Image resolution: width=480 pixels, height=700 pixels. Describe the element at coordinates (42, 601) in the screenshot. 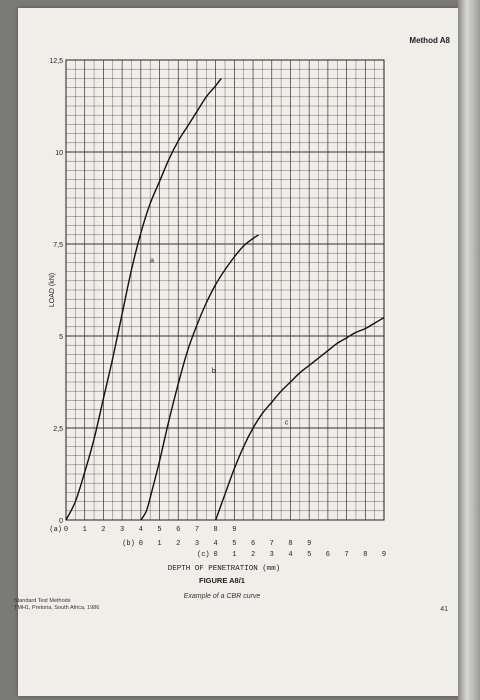

I see `footer-line-1: Standard Test Methods` at that location.